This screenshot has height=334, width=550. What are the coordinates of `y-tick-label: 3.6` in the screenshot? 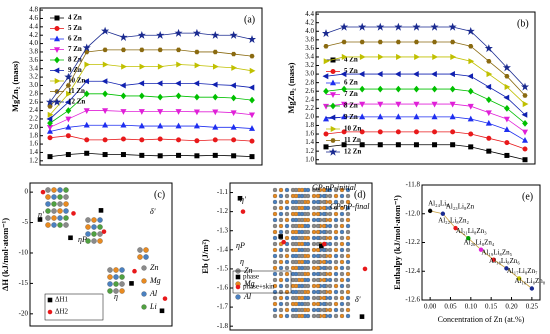 It's located at (33, 60).